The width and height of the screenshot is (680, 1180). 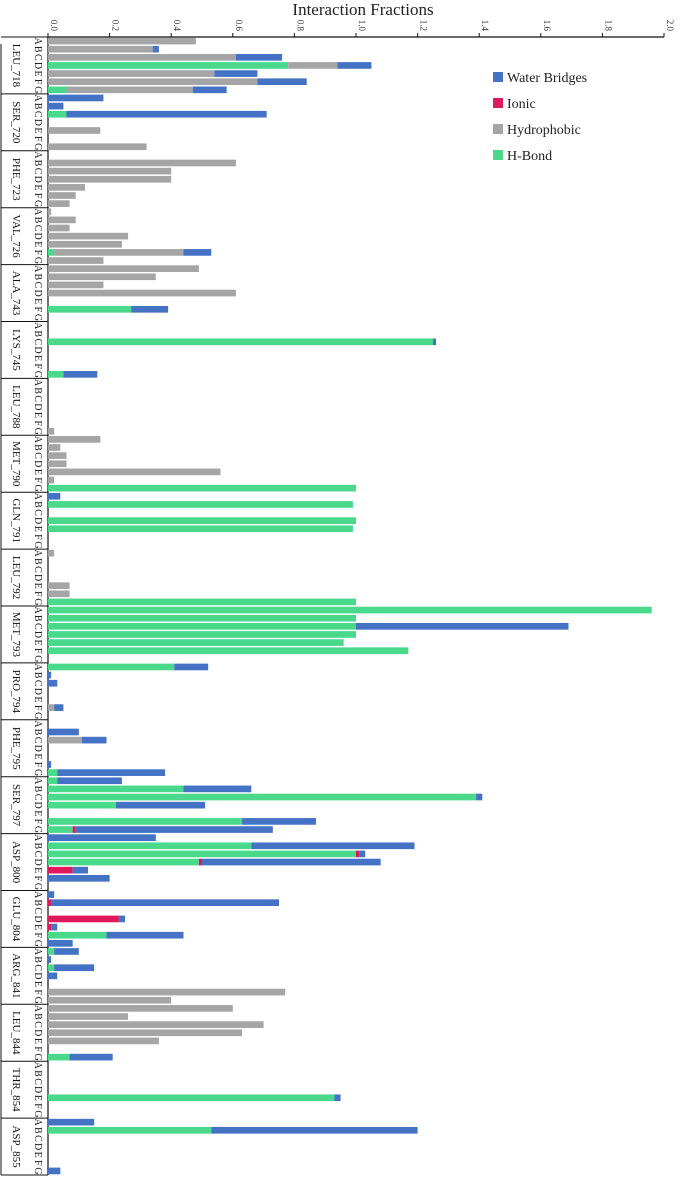 What do you see at coordinates (529, 156) in the screenshot?
I see `legend-label: H-Bond` at bounding box center [529, 156].